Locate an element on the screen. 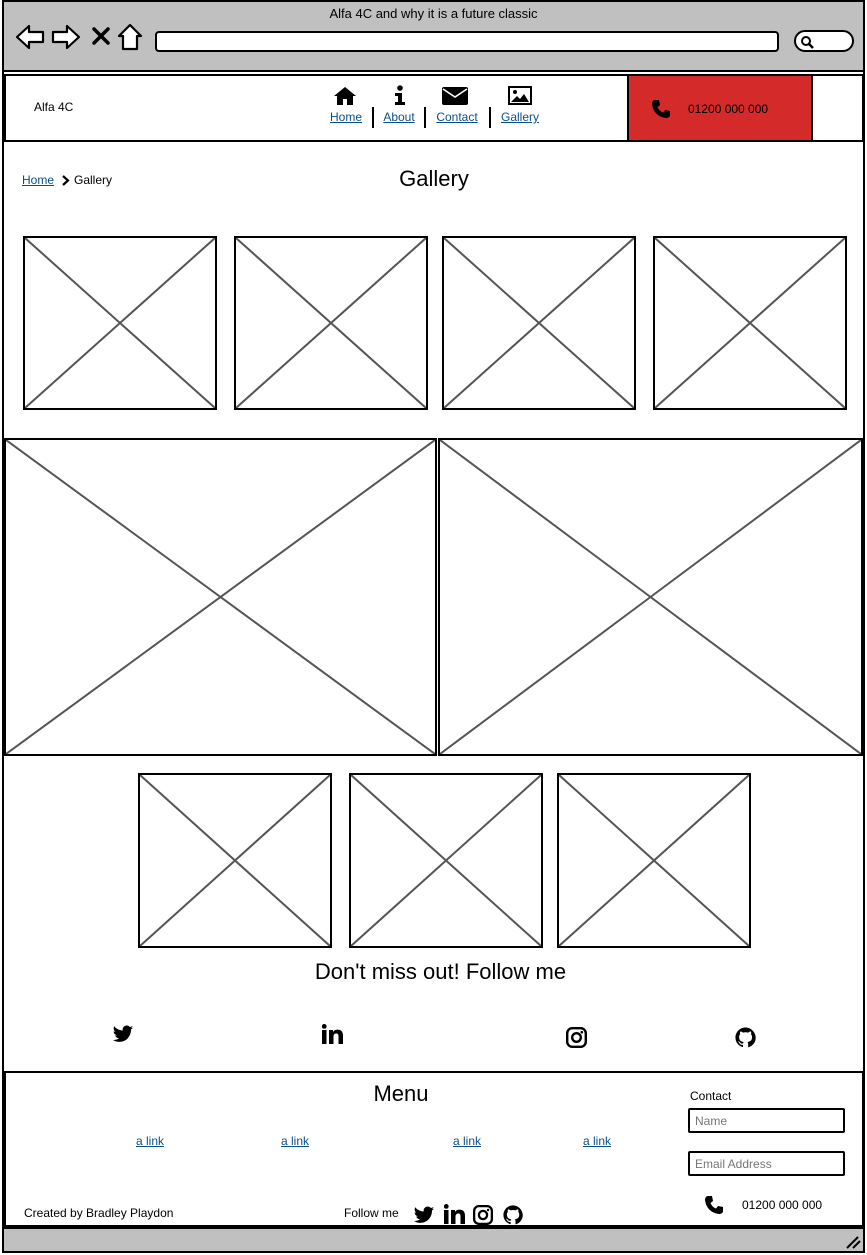 This screenshot has height=1255, width=867. info-icon is located at coordinates (400, 95).